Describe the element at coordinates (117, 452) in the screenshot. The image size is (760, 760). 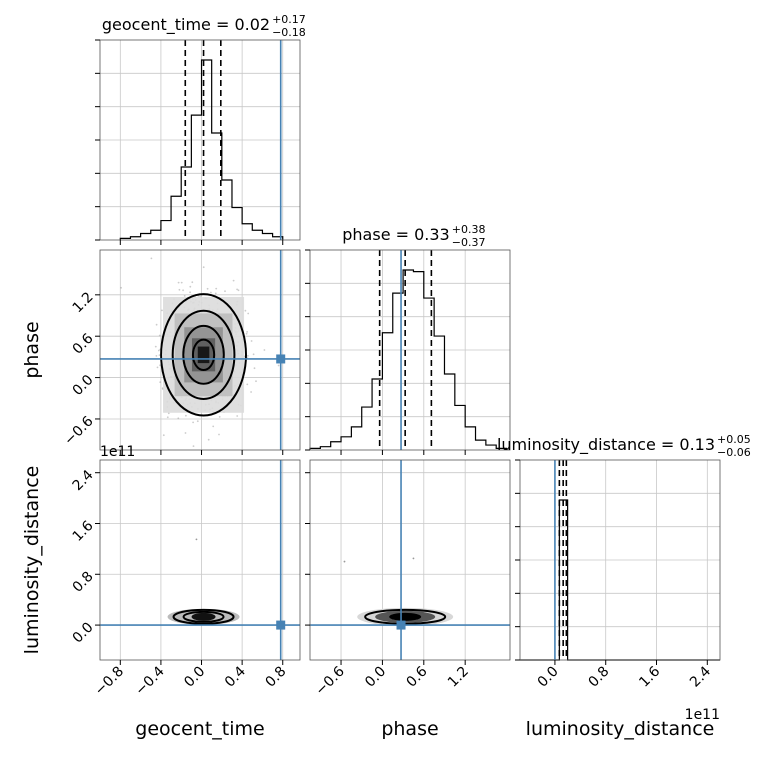
I see `y-offset-label: 1e11` at that location.